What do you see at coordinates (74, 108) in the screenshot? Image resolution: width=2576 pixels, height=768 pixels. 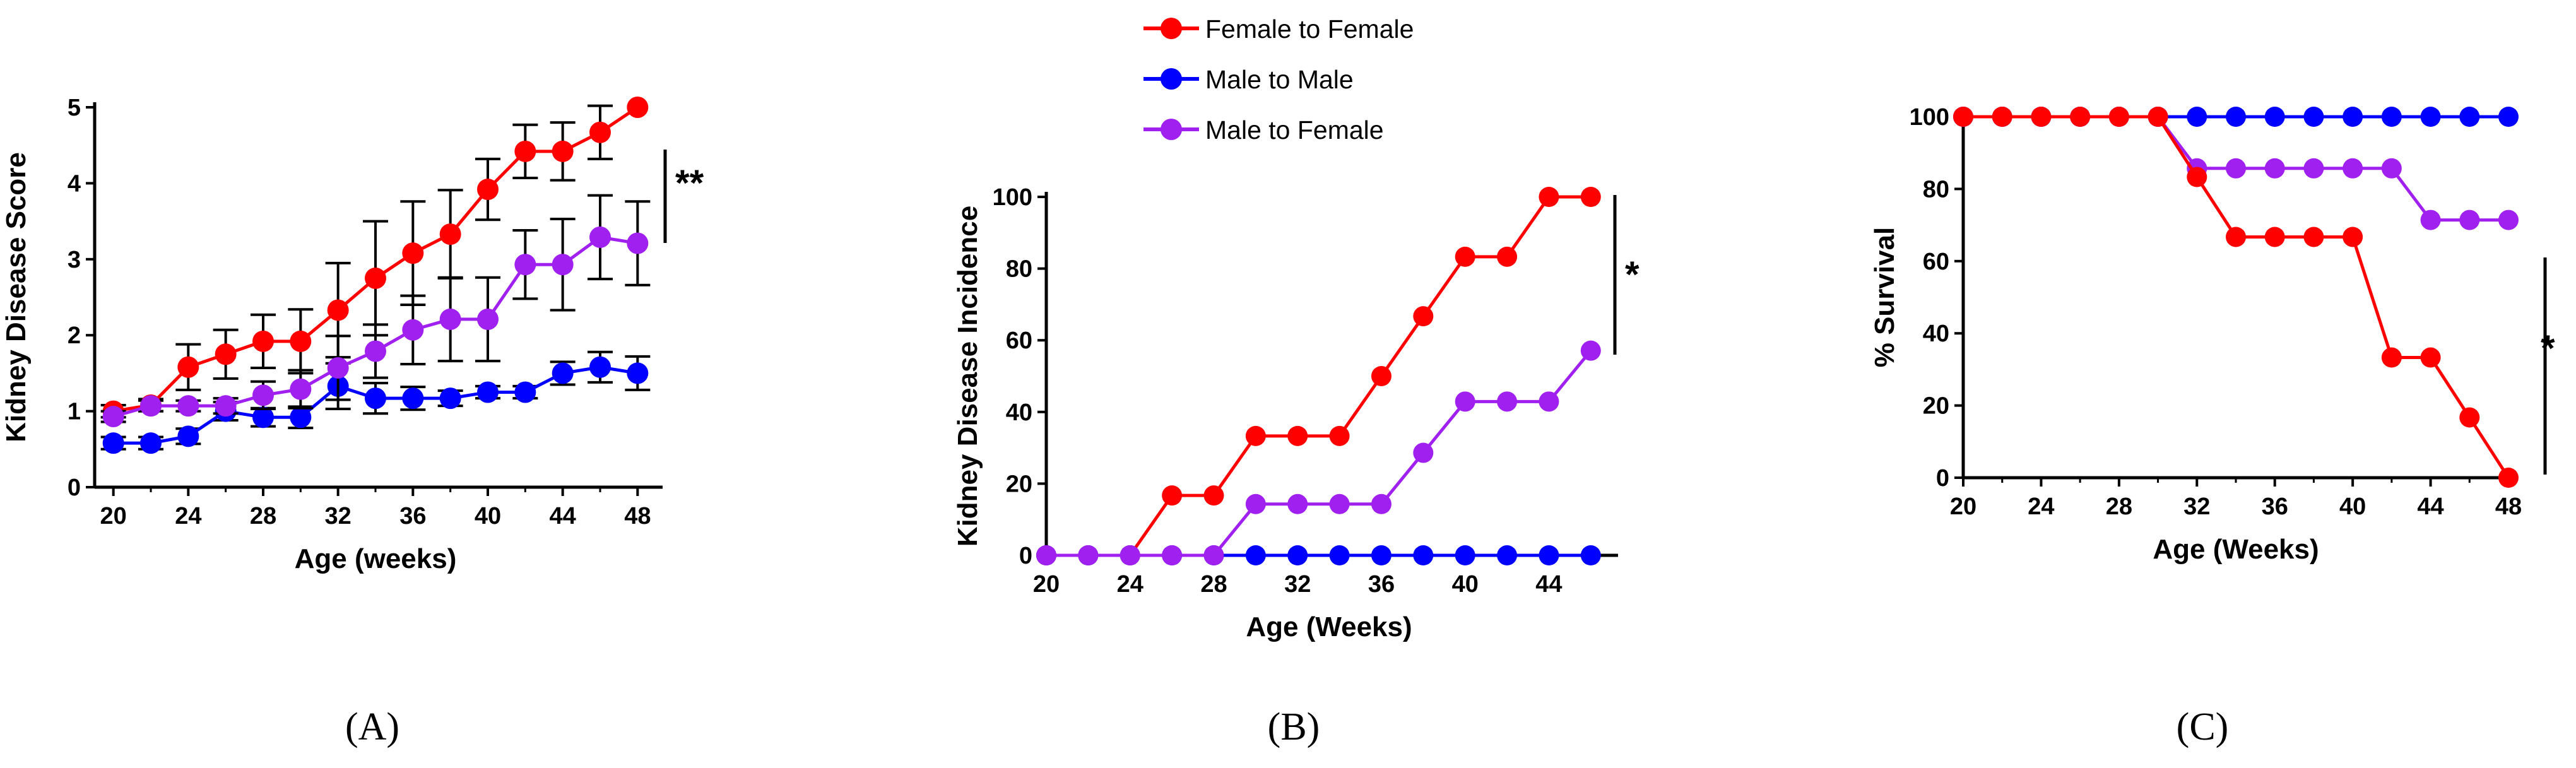 I see `panel-a-y-tick-label: 5` at bounding box center [74, 108].